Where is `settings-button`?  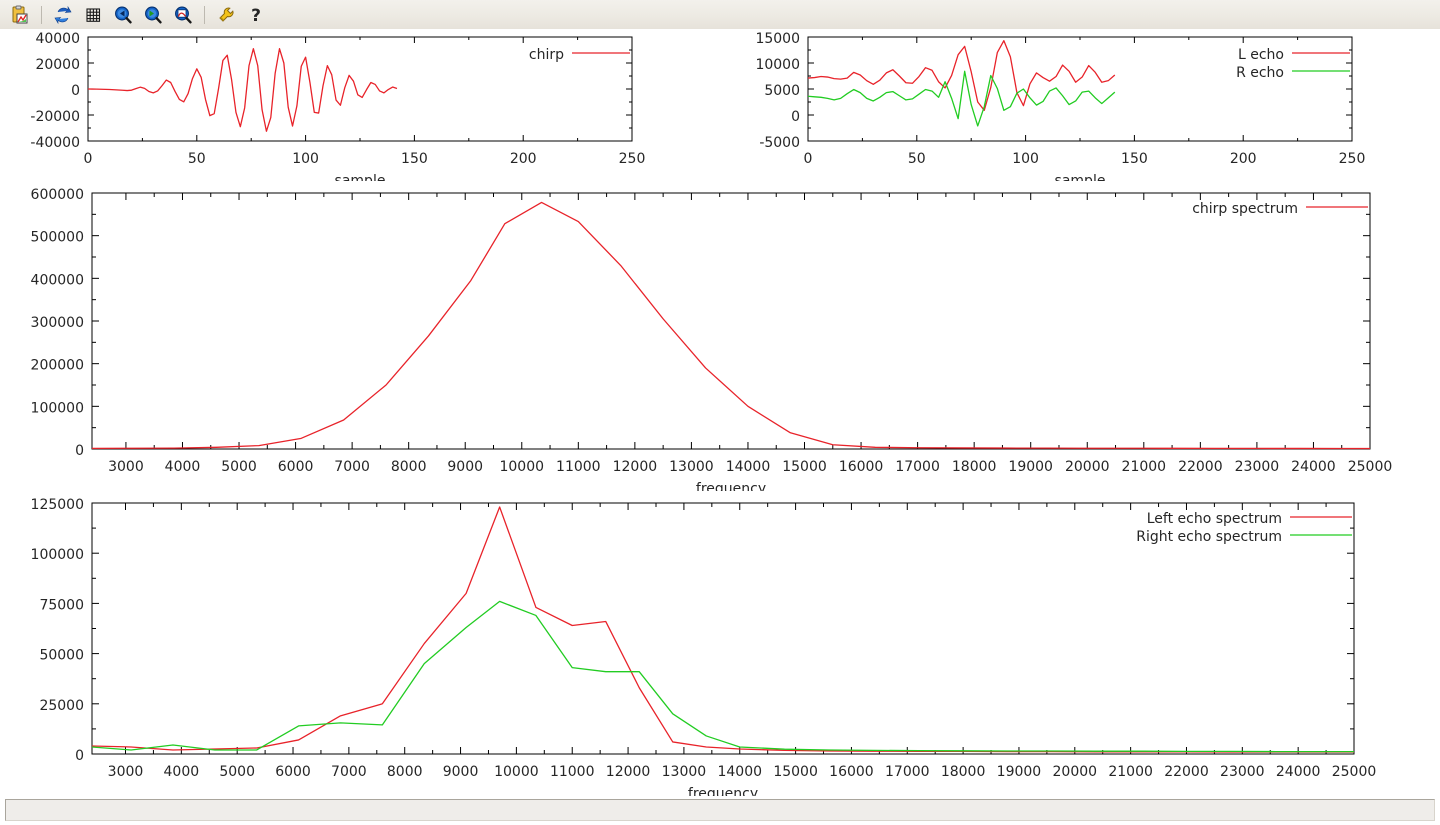 settings-button is located at coordinates (226, 14).